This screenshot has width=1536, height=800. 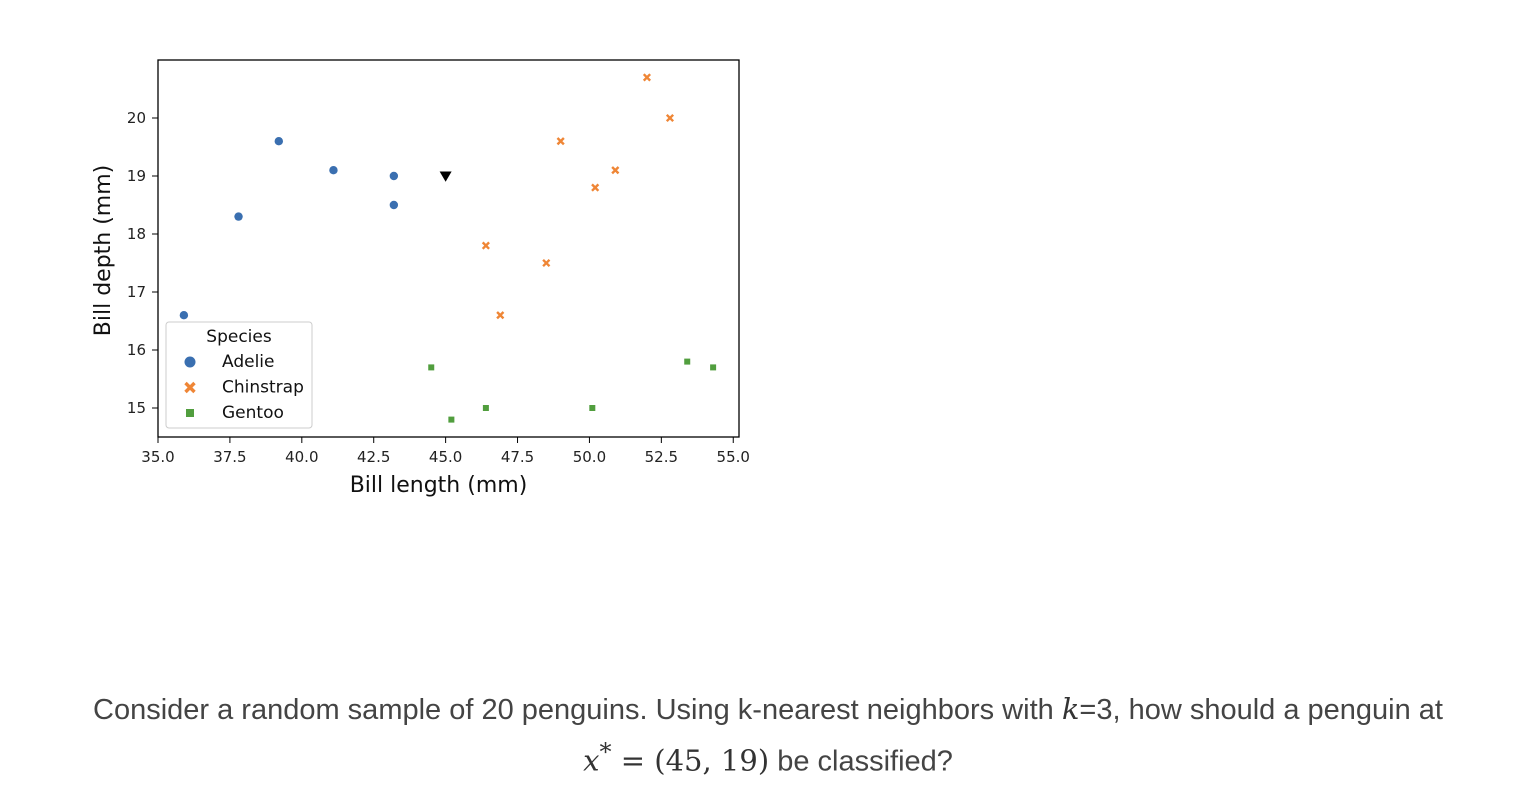 What do you see at coordinates (733, 457) in the screenshot?
I see `x-tick-label: 55.0` at bounding box center [733, 457].